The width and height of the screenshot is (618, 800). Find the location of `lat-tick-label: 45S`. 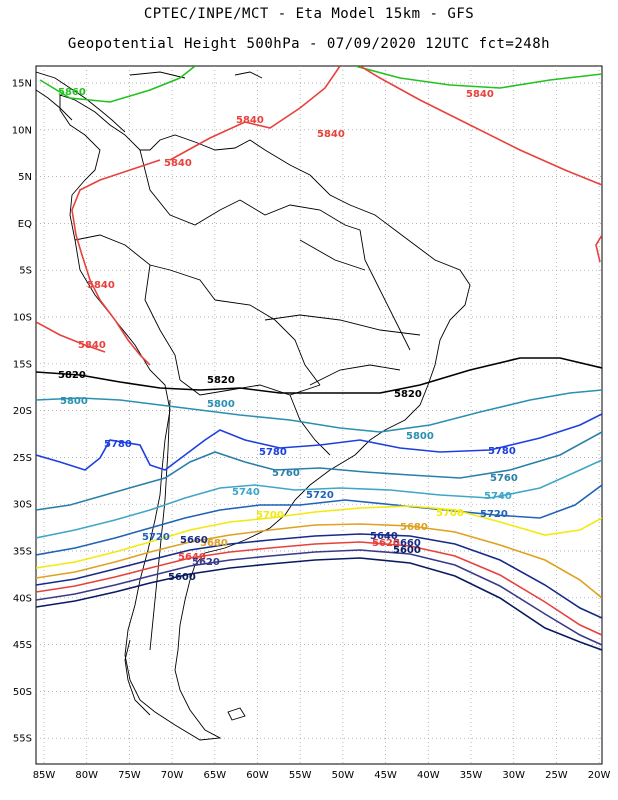

lat-tick-label: 45S is located at coordinates (22, 645).